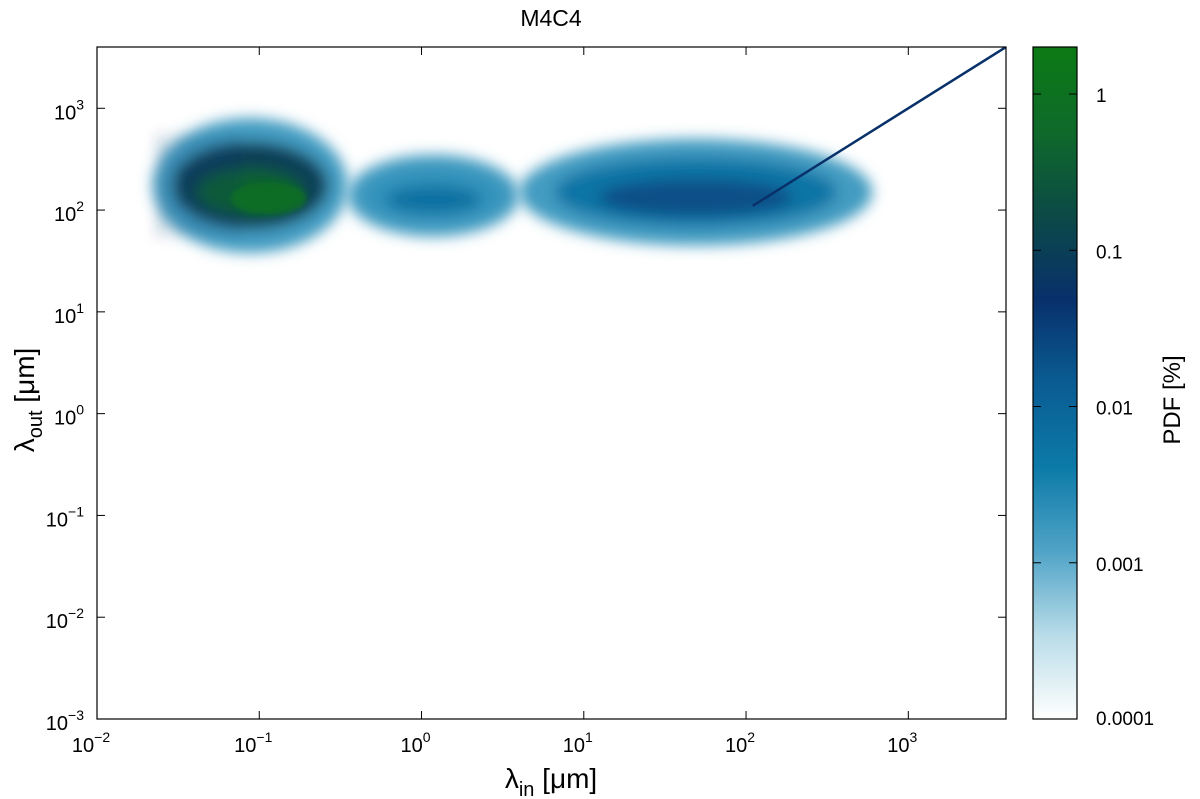 This screenshot has height=799, width=1200. What do you see at coordinates (1055, 383) in the screenshot?
I see `colorbar` at bounding box center [1055, 383].